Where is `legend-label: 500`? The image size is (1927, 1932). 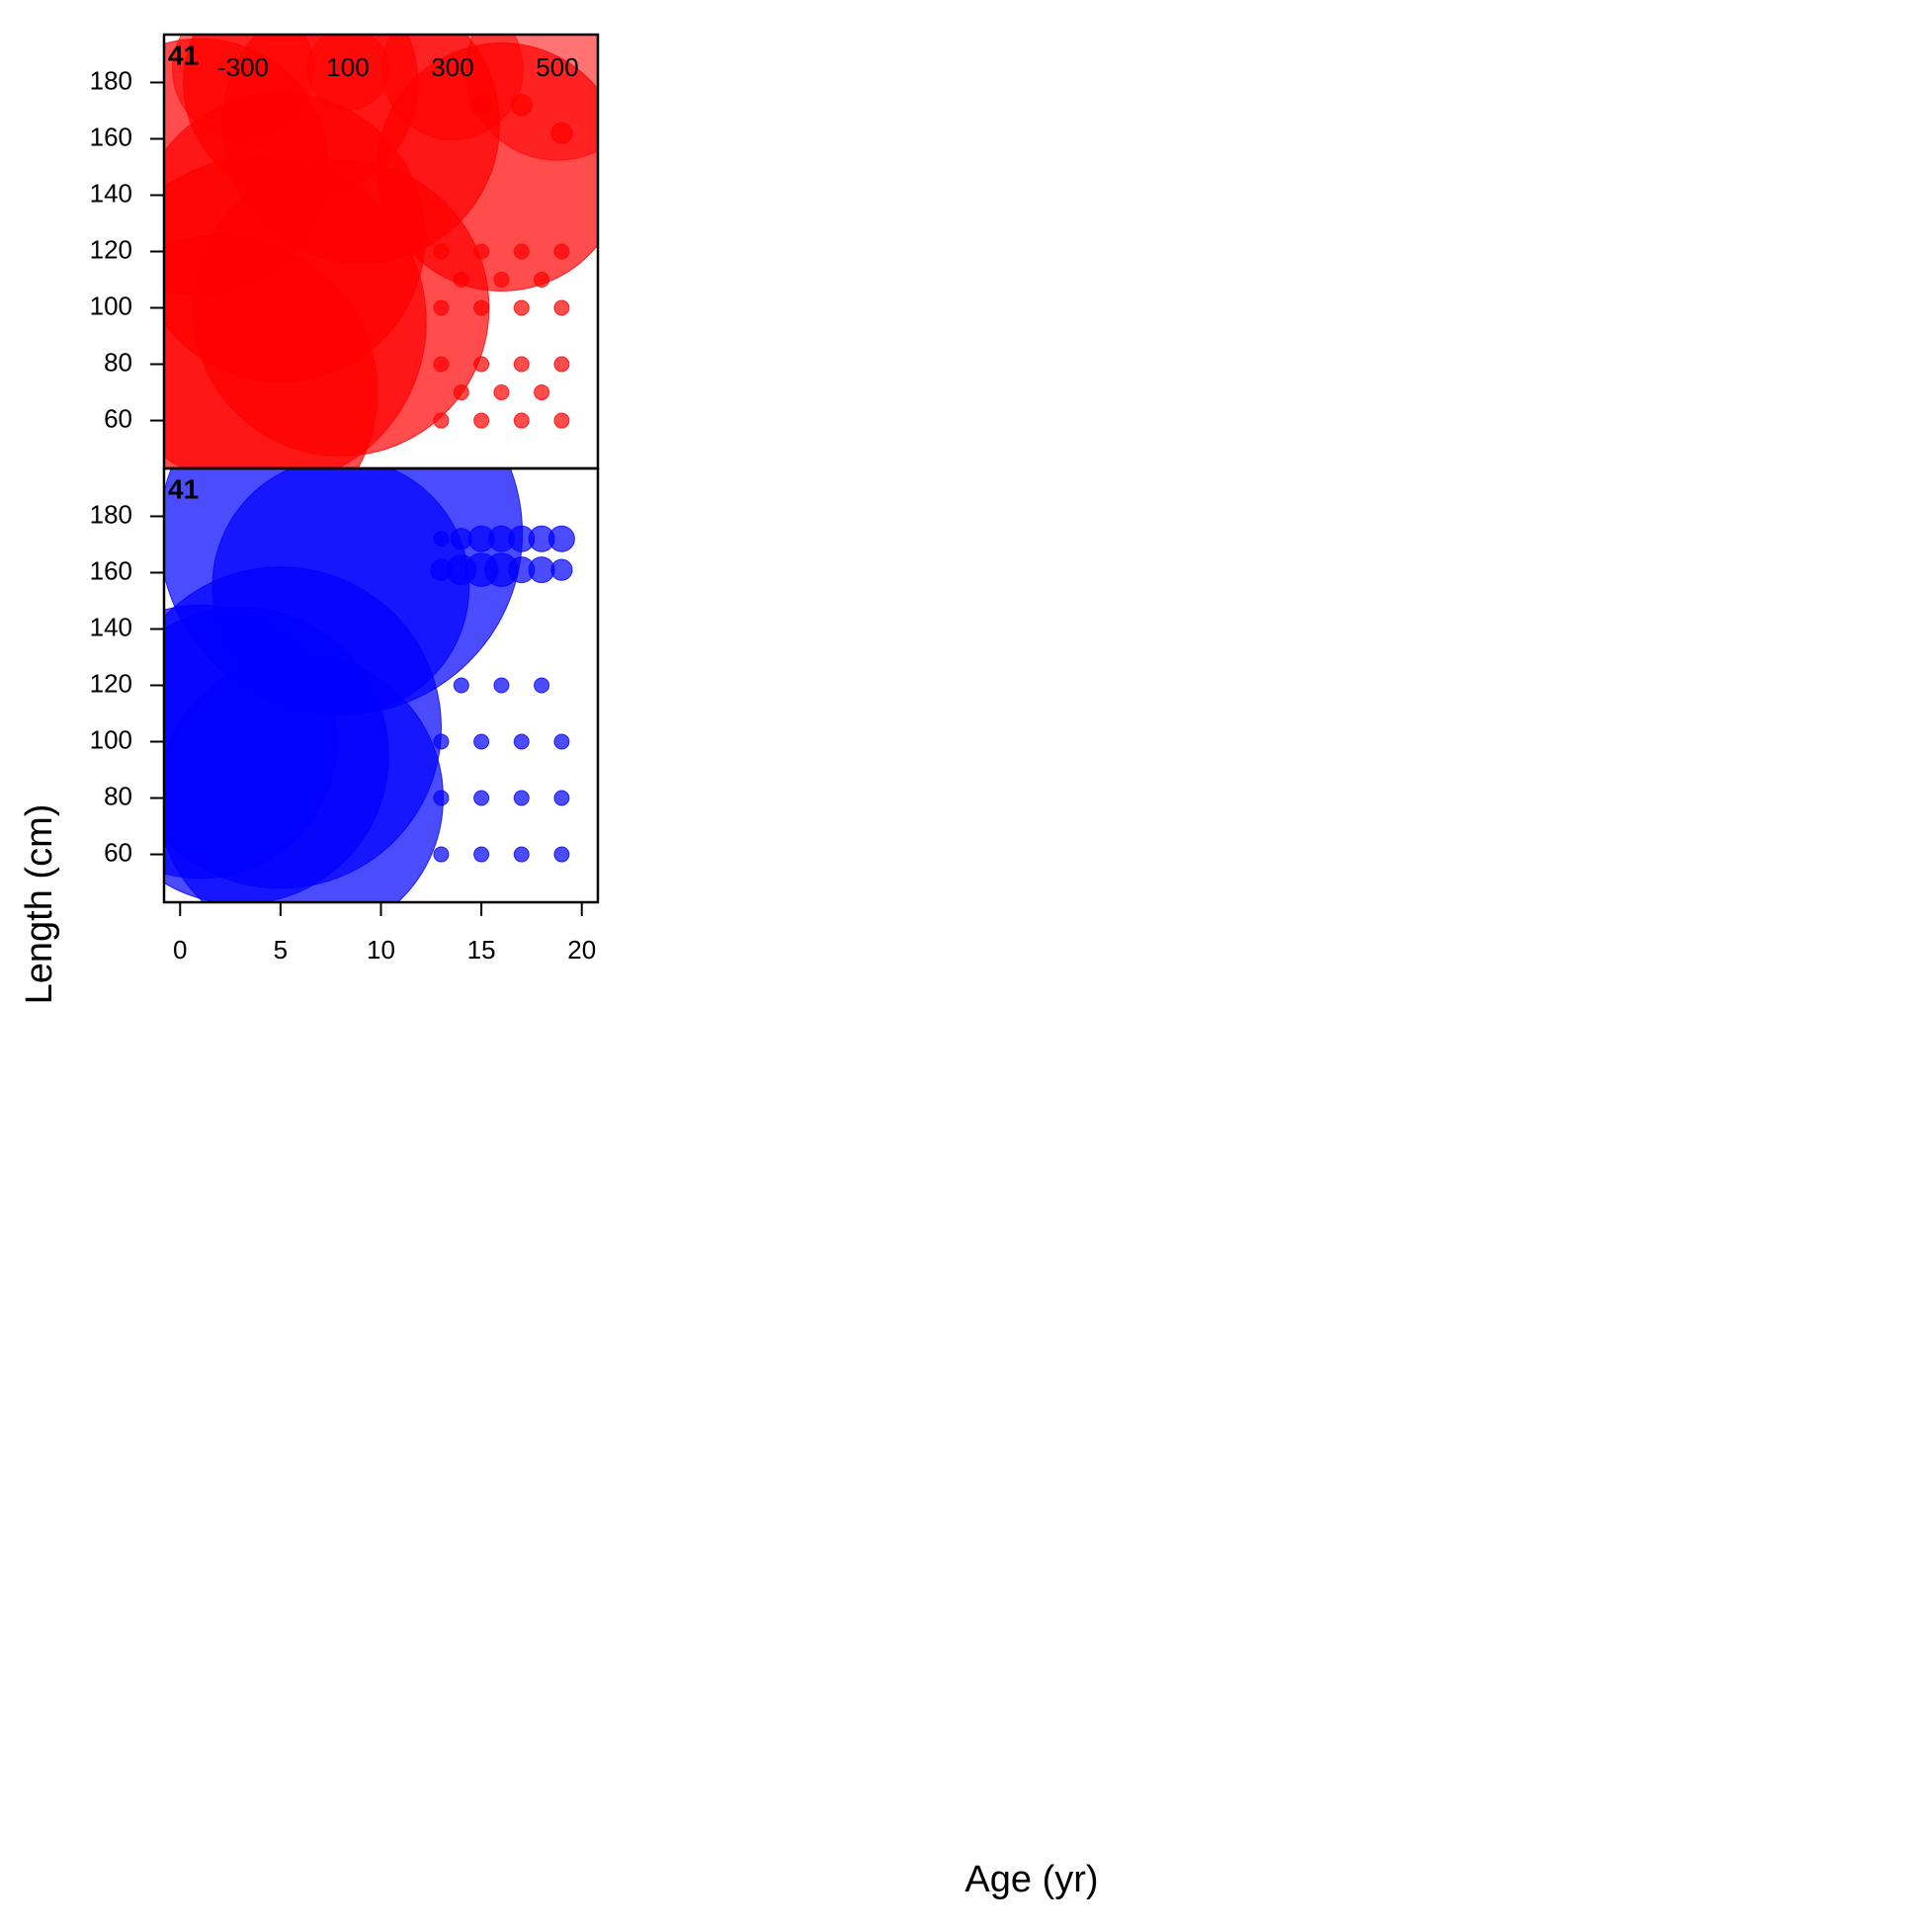 legend-label: 500 is located at coordinates (557, 67).